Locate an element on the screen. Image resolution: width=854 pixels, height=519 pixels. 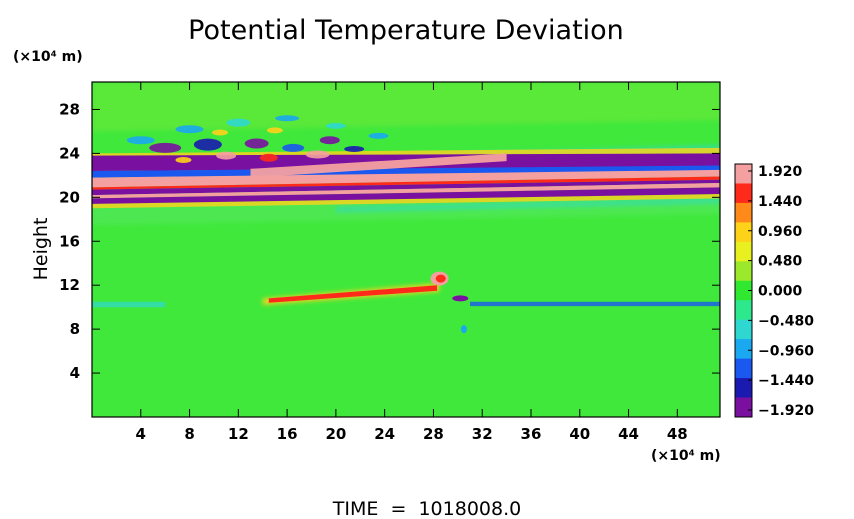
y-tick-label: 8 is located at coordinates (75, 329).